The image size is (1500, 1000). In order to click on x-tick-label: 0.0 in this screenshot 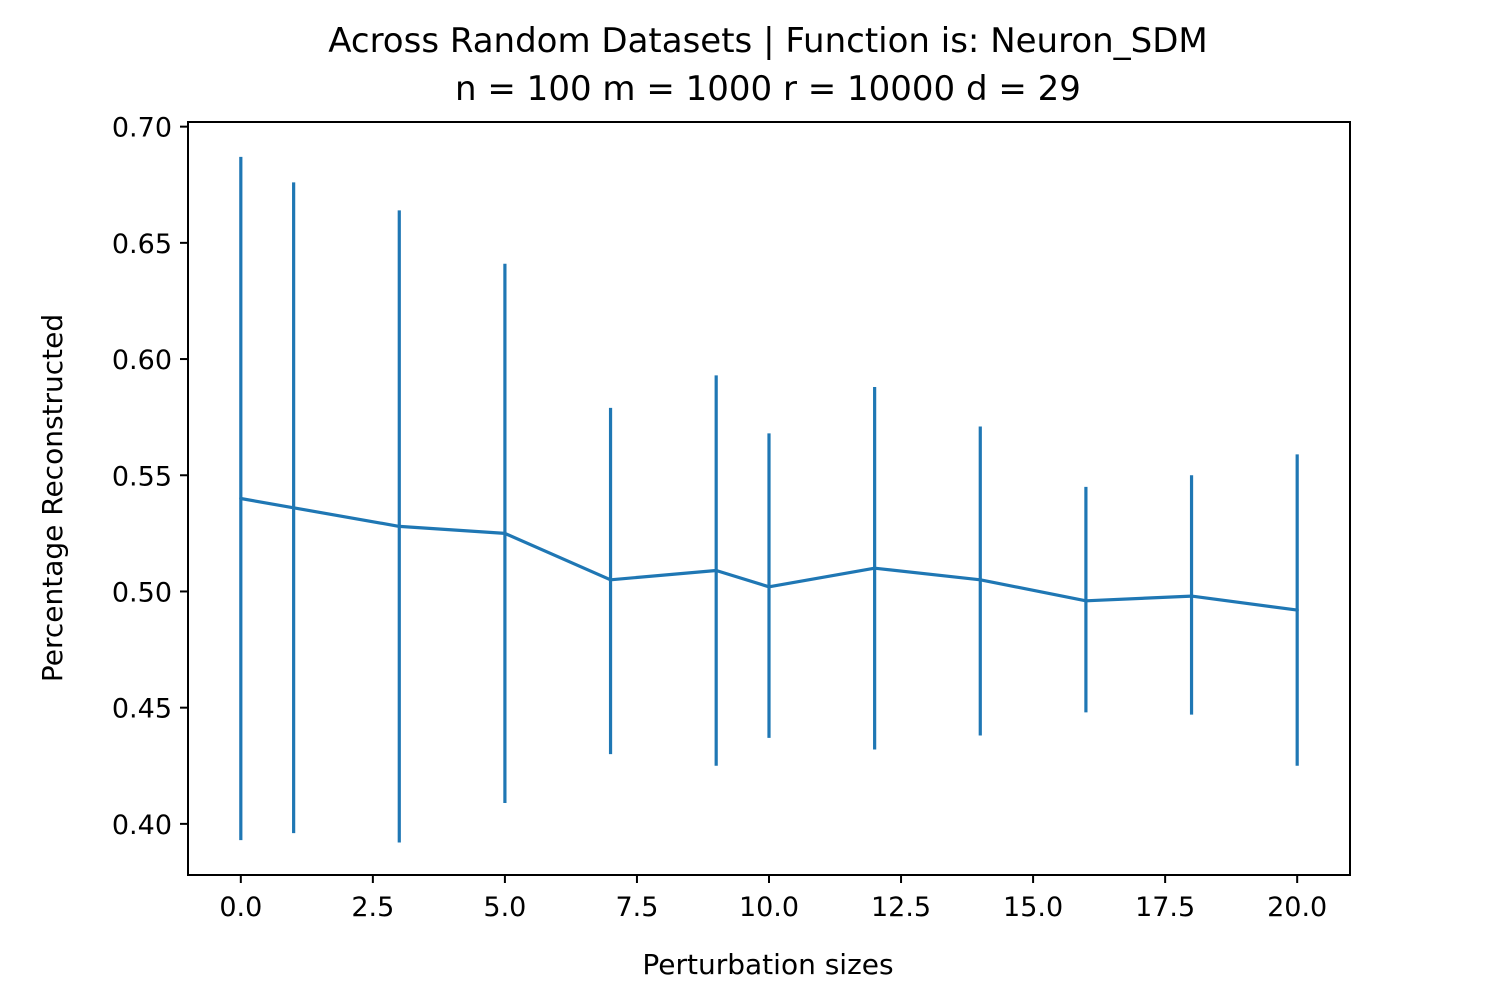, I will do `click(240, 907)`.